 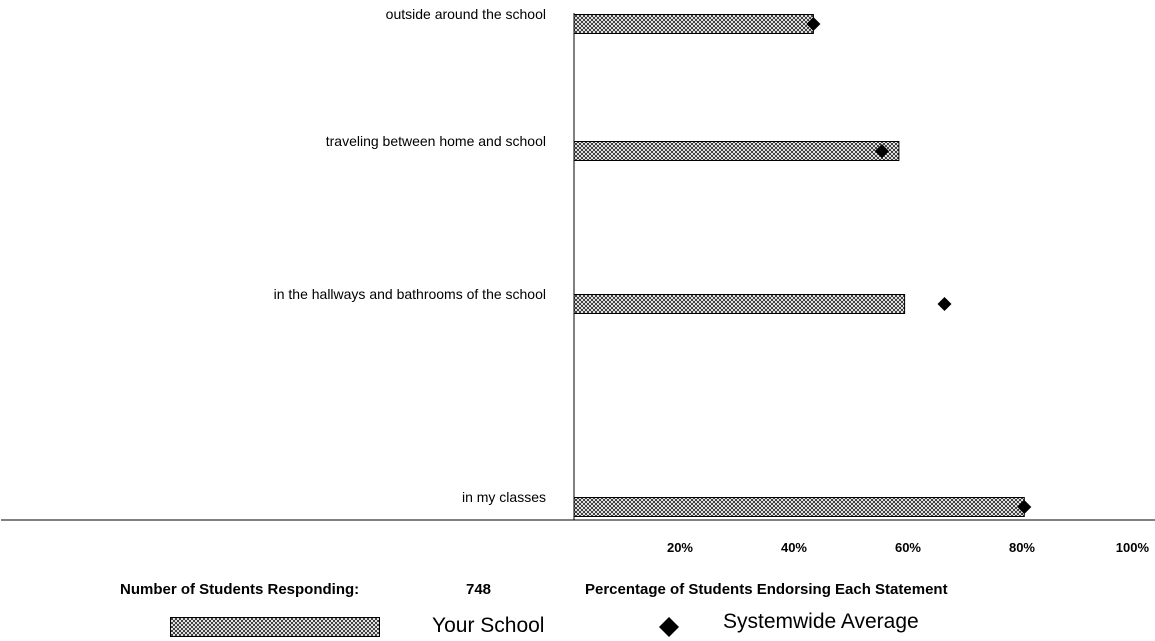 I want to click on x-tick-label-0: 20%, so click(x=680, y=547).